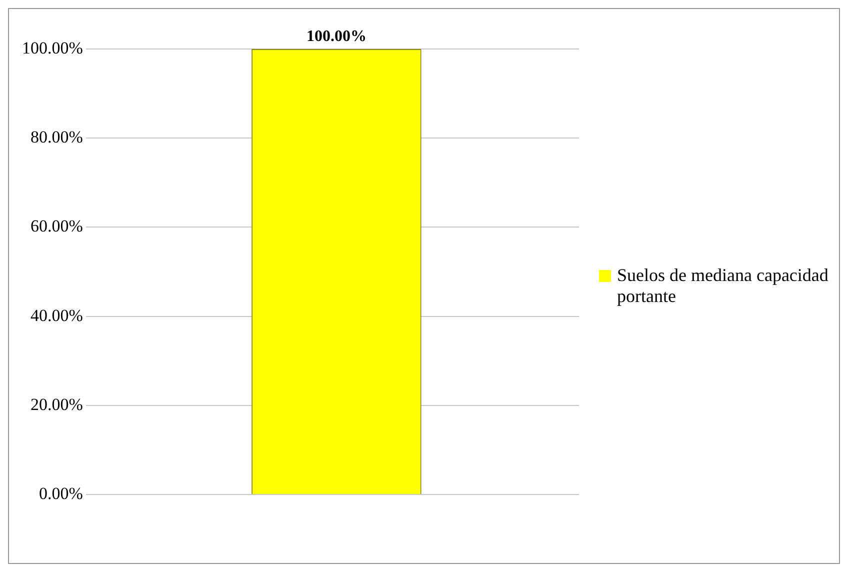 This screenshot has height=572, width=848. I want to click on y-tick-label: 80.00%, so click(56, 137).